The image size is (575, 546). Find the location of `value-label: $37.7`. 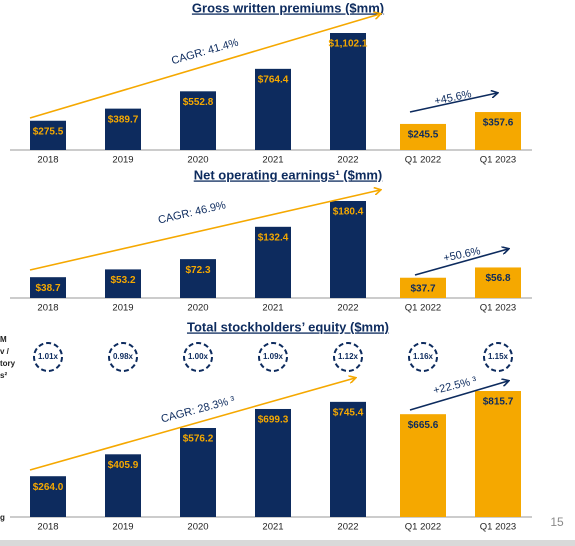

value-label: $37.7 is located at coordinates (422, 288).